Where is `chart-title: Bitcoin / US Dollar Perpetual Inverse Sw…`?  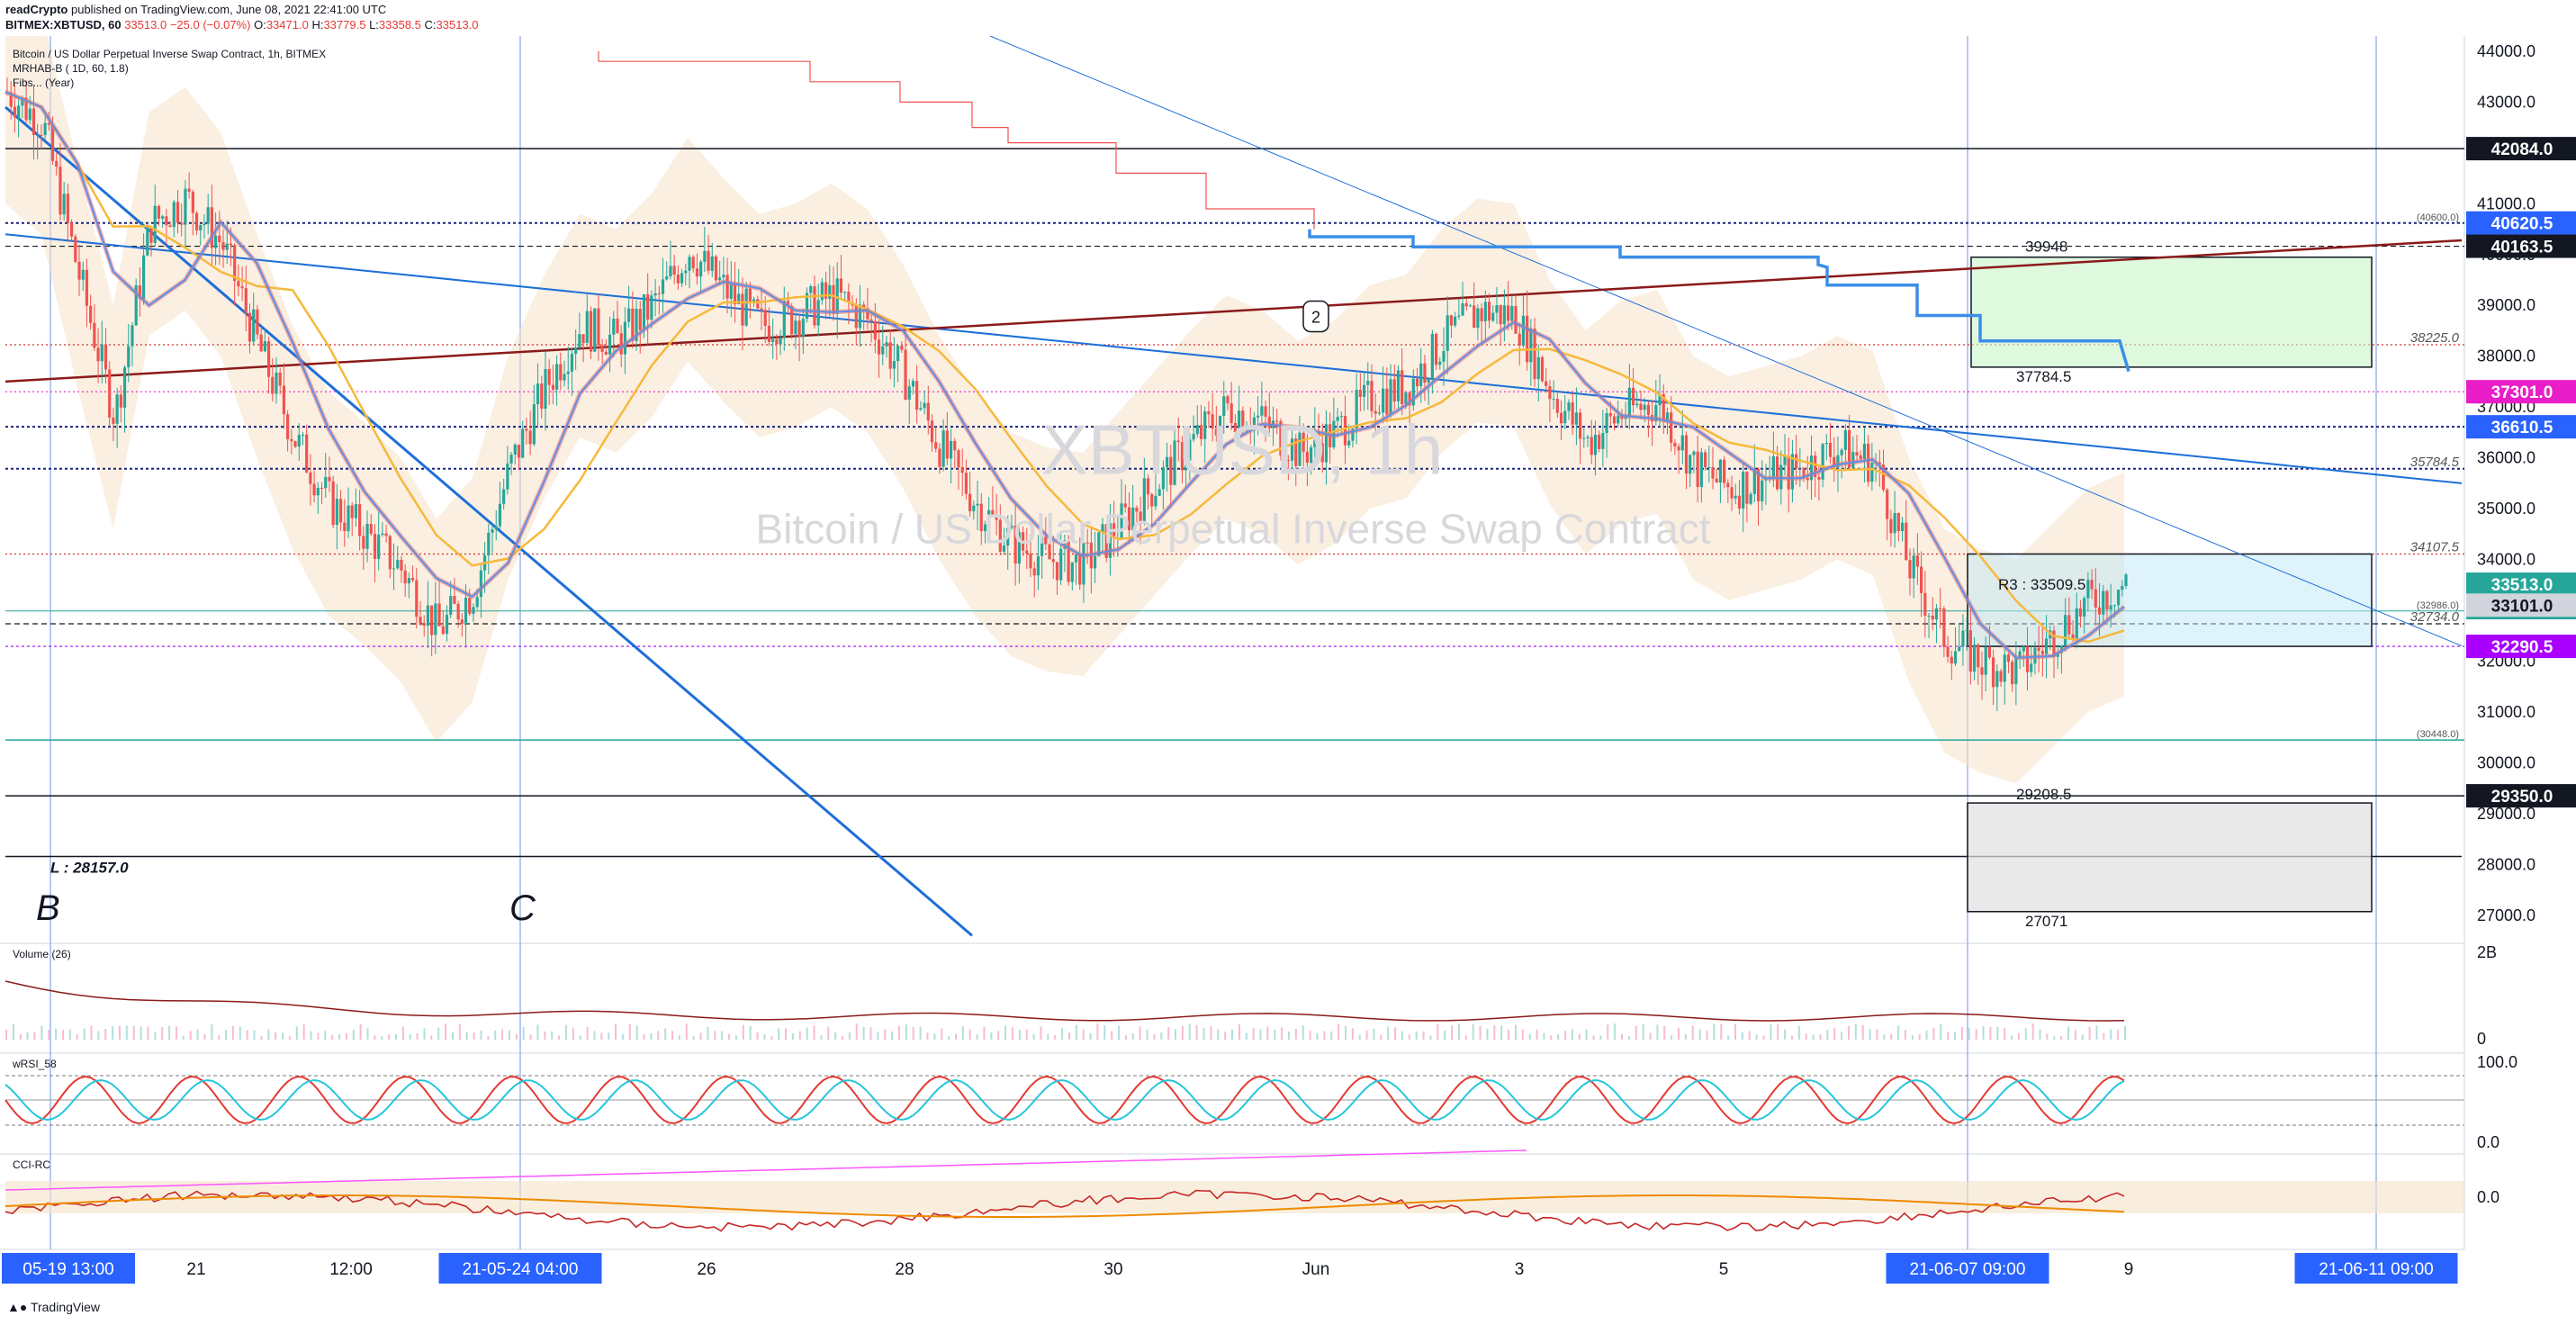
chart-title: Bitcoin / US Dollar Perpetual Inverse Sw… is located at coordinates (170, 54).